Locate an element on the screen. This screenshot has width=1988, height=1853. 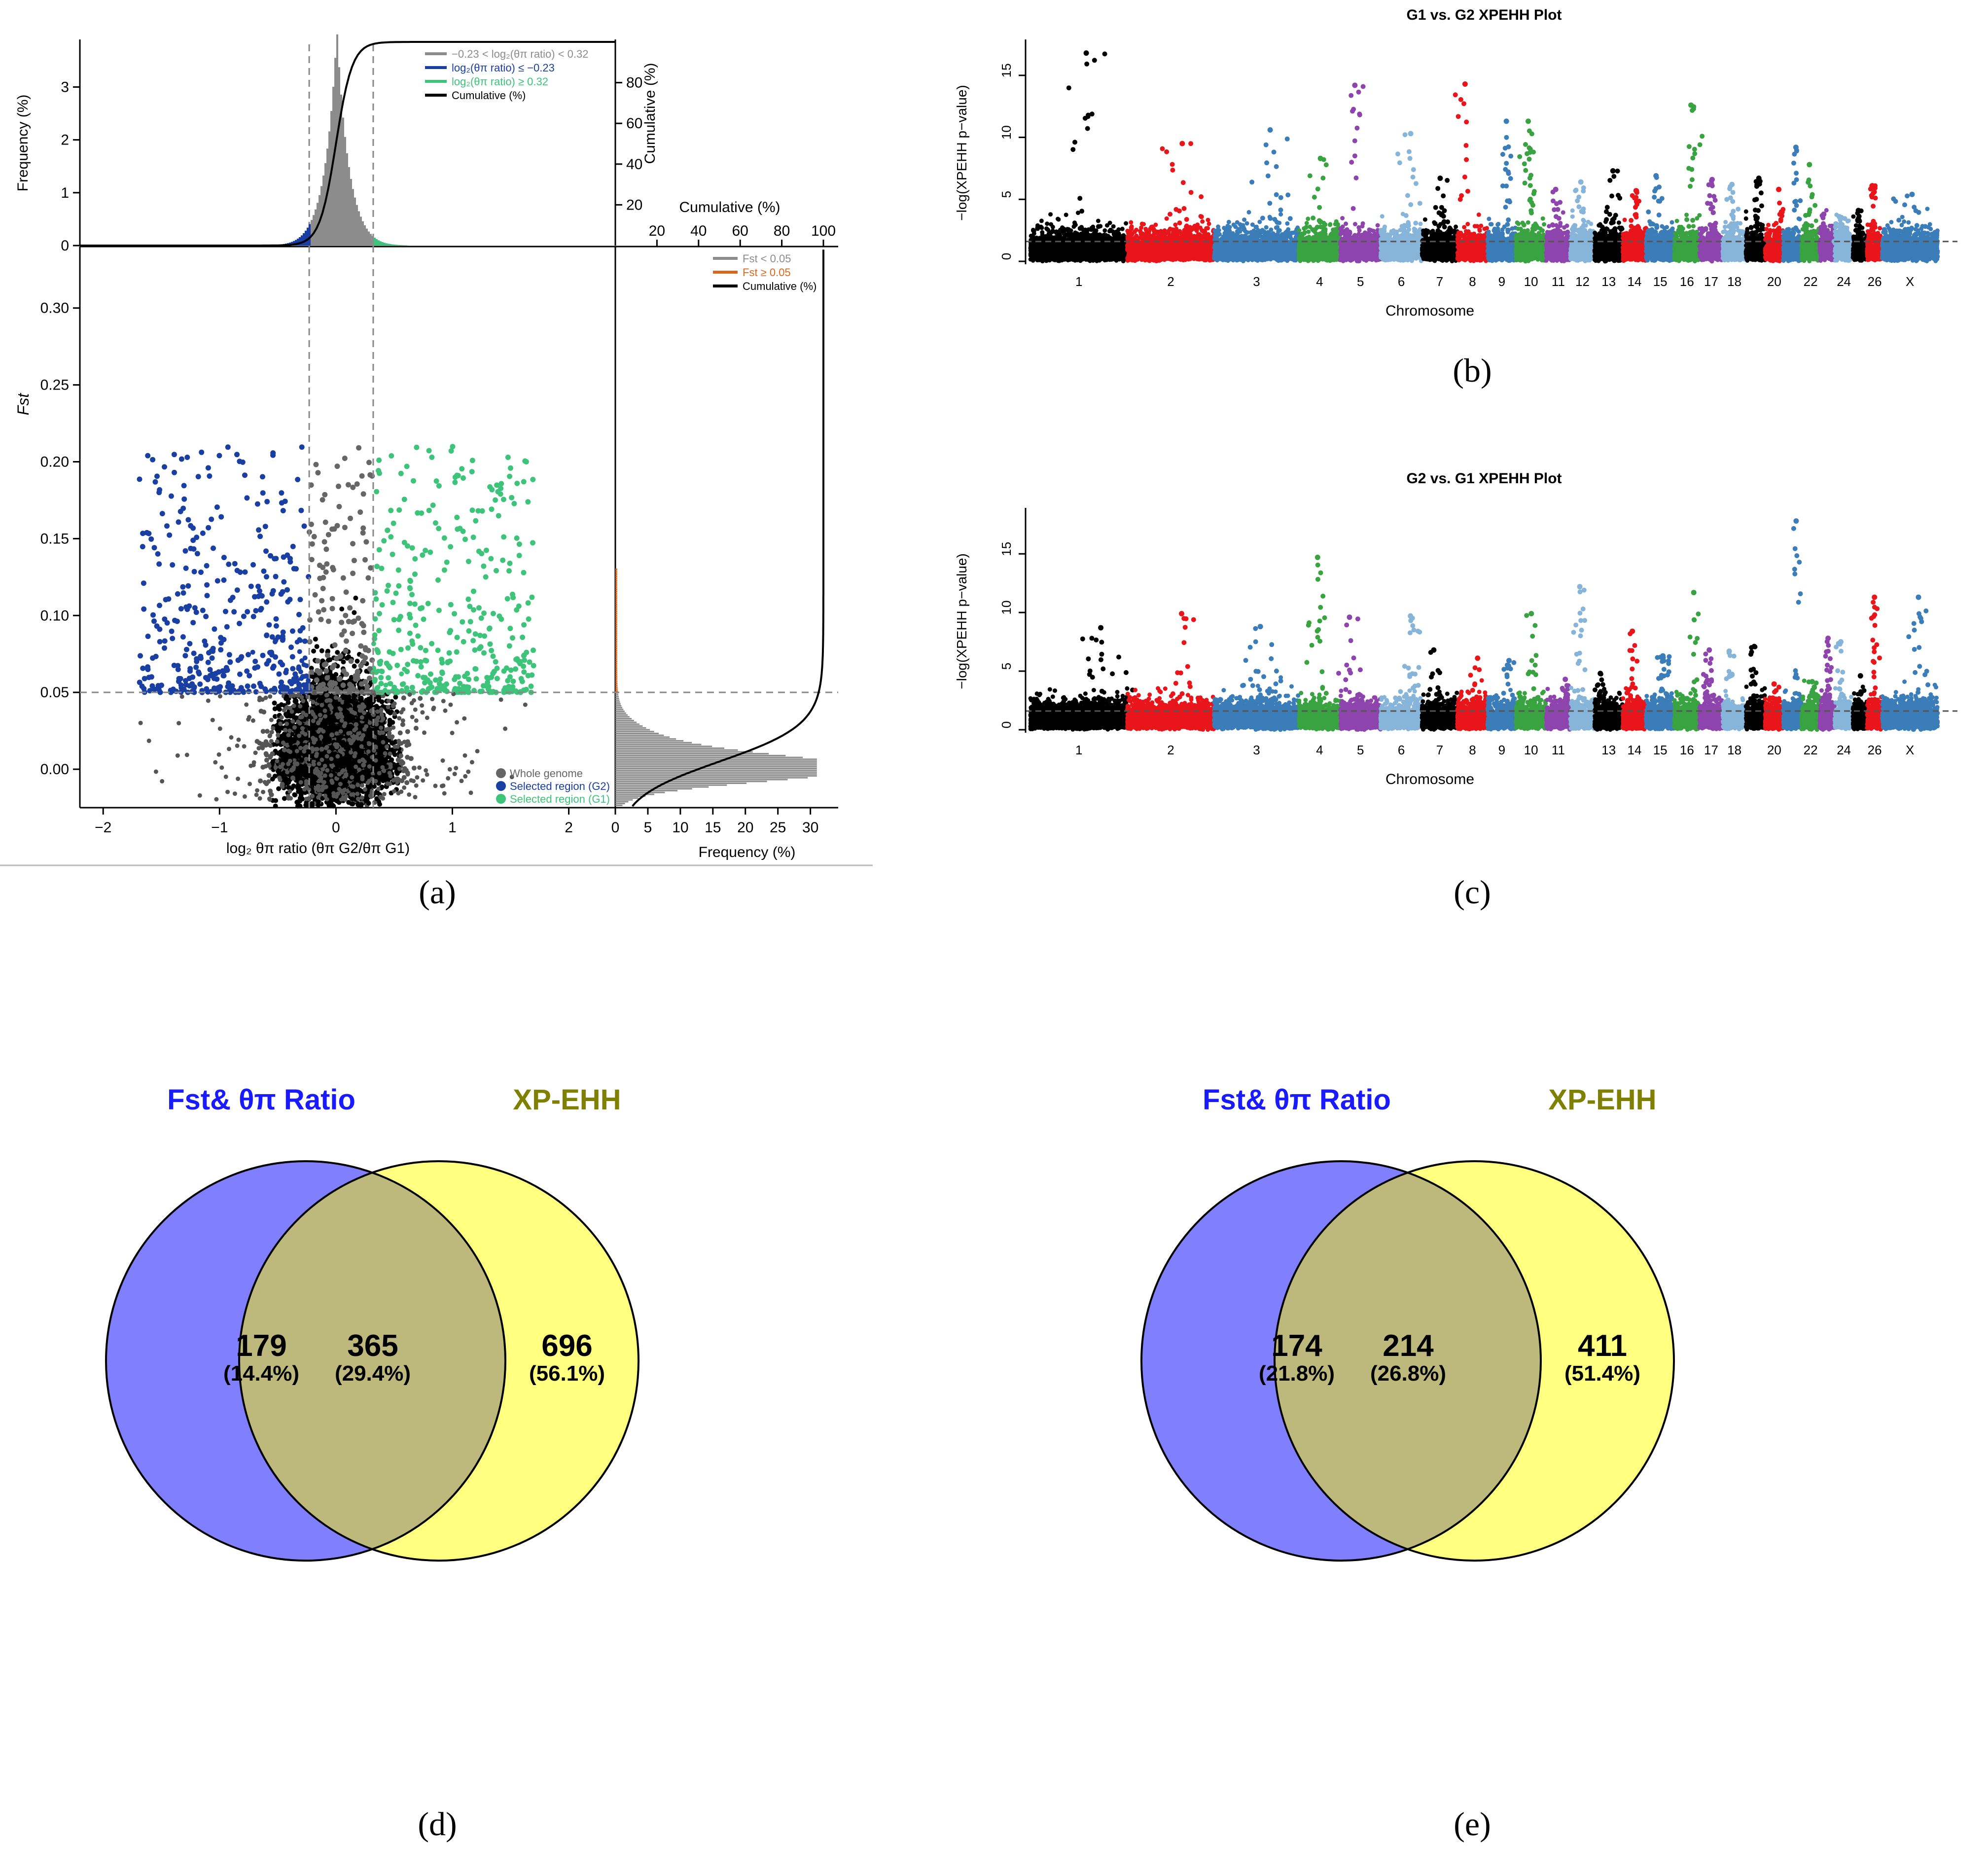
scatter-points is located at coordinates (336, 626).